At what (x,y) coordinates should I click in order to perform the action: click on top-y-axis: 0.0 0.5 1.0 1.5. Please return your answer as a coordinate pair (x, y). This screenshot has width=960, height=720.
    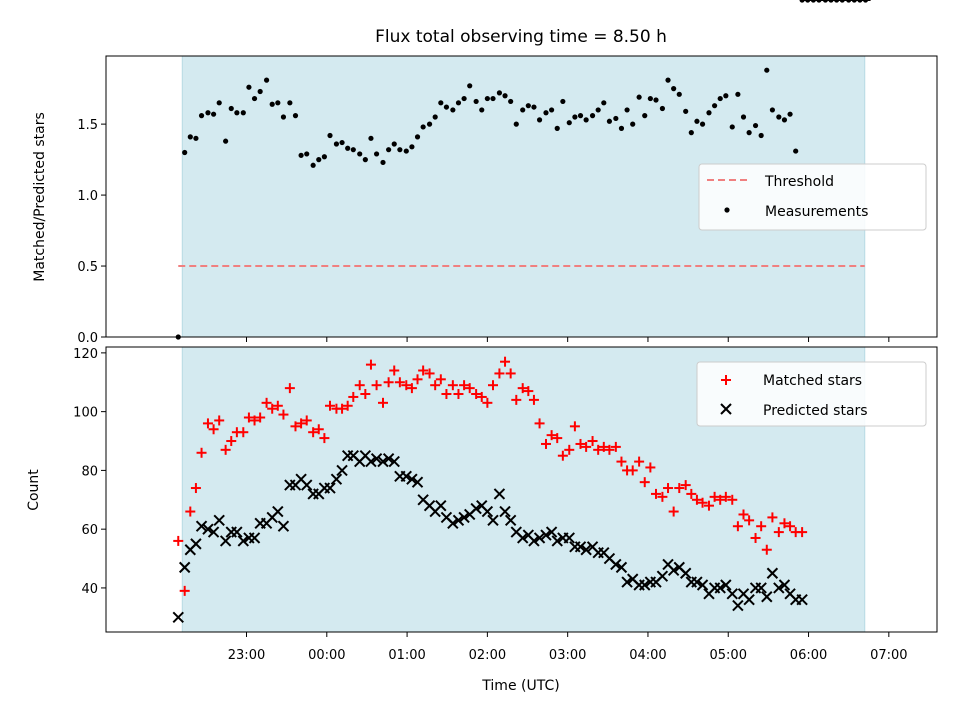
    Looking at the image, I should click on (91, 232).